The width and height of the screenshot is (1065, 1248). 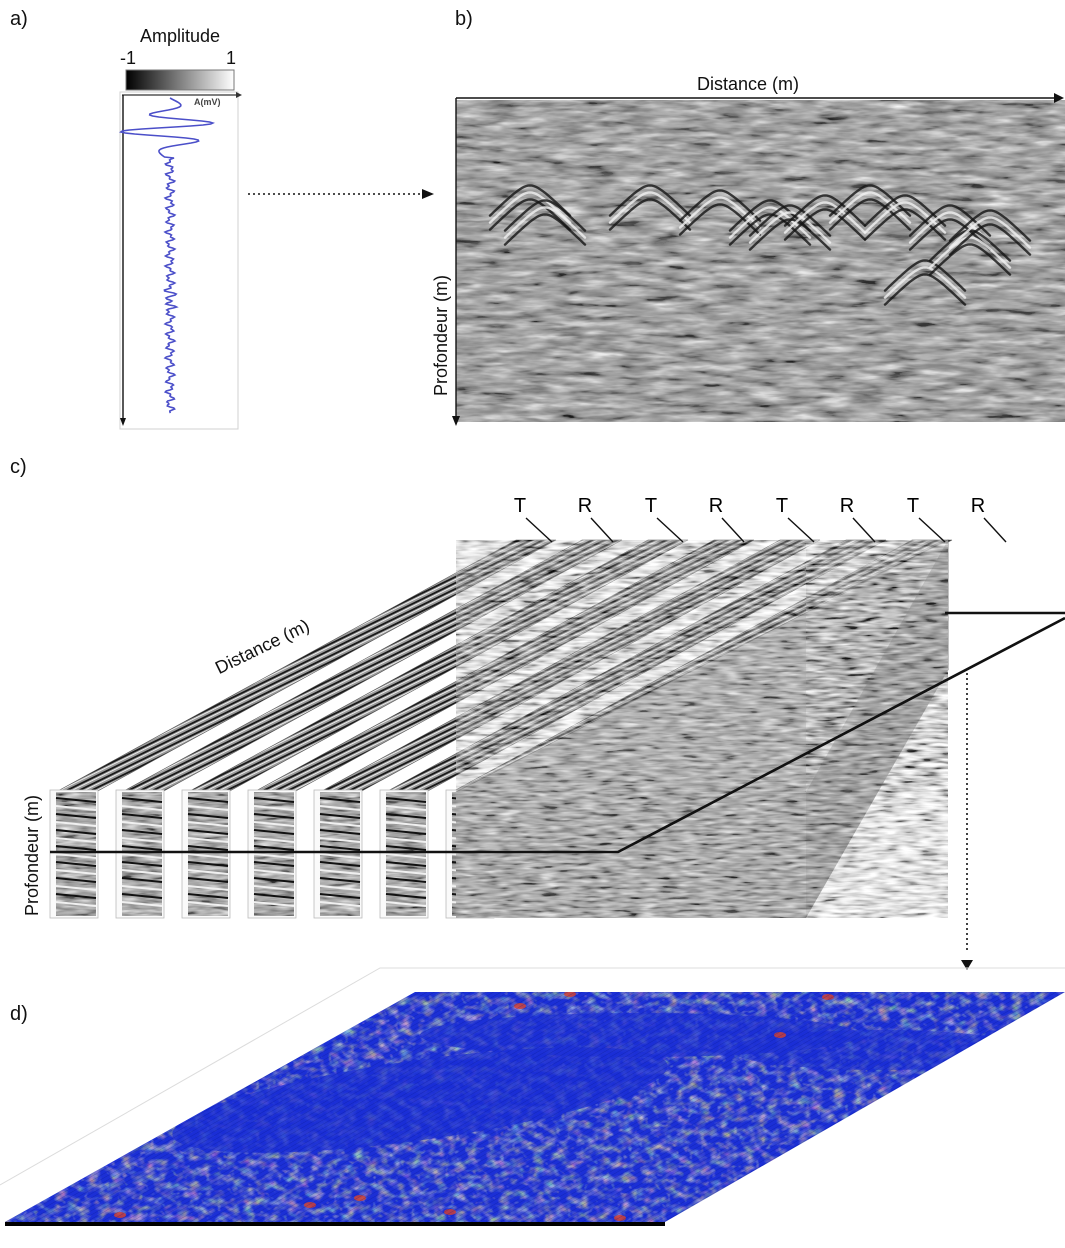 What do you see at coordinates (166, 255) in the screenshot?
I see `trace-waveform` at bounding box center [166, 255].